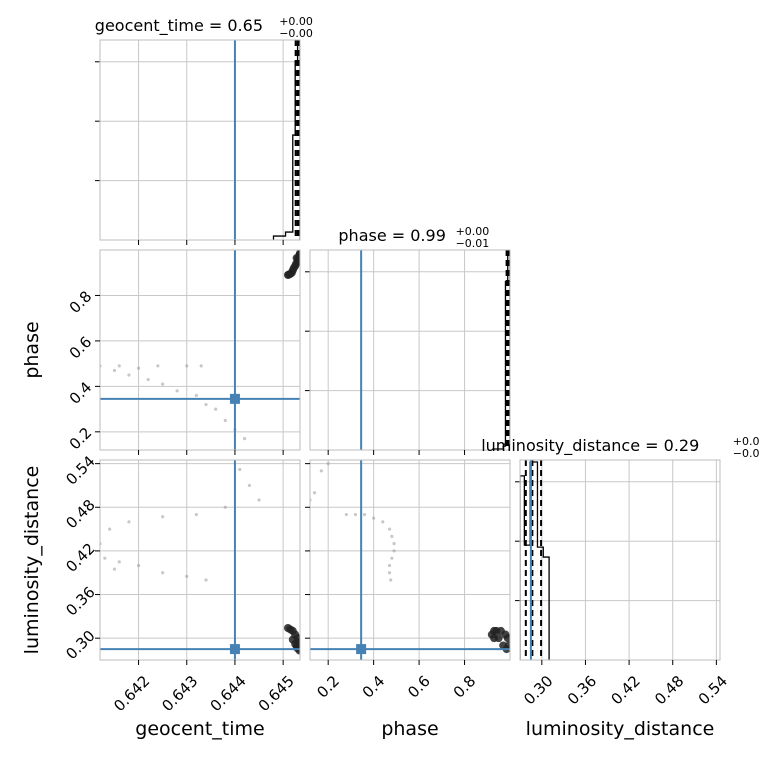 Image resolution: width=760 pixels, height=760 pixels. I want to click on panel-luminosity_distance_vs_geocent_time-group, so click(200, 560).